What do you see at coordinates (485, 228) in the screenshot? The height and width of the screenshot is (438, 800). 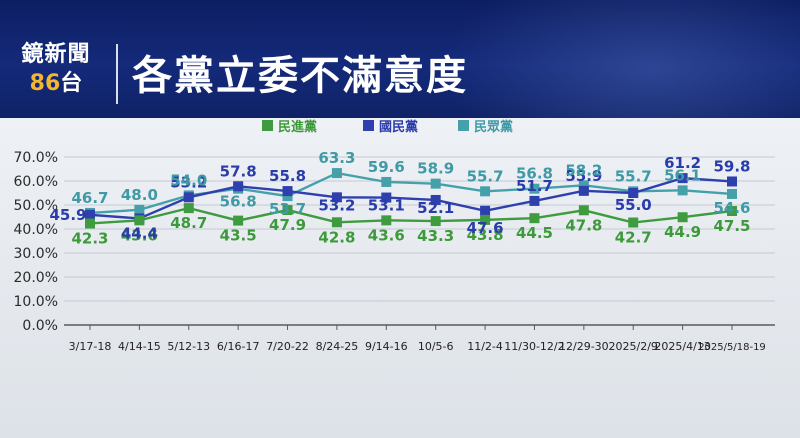 I see `data-label: 47.6` at bounding box center [485, 228].